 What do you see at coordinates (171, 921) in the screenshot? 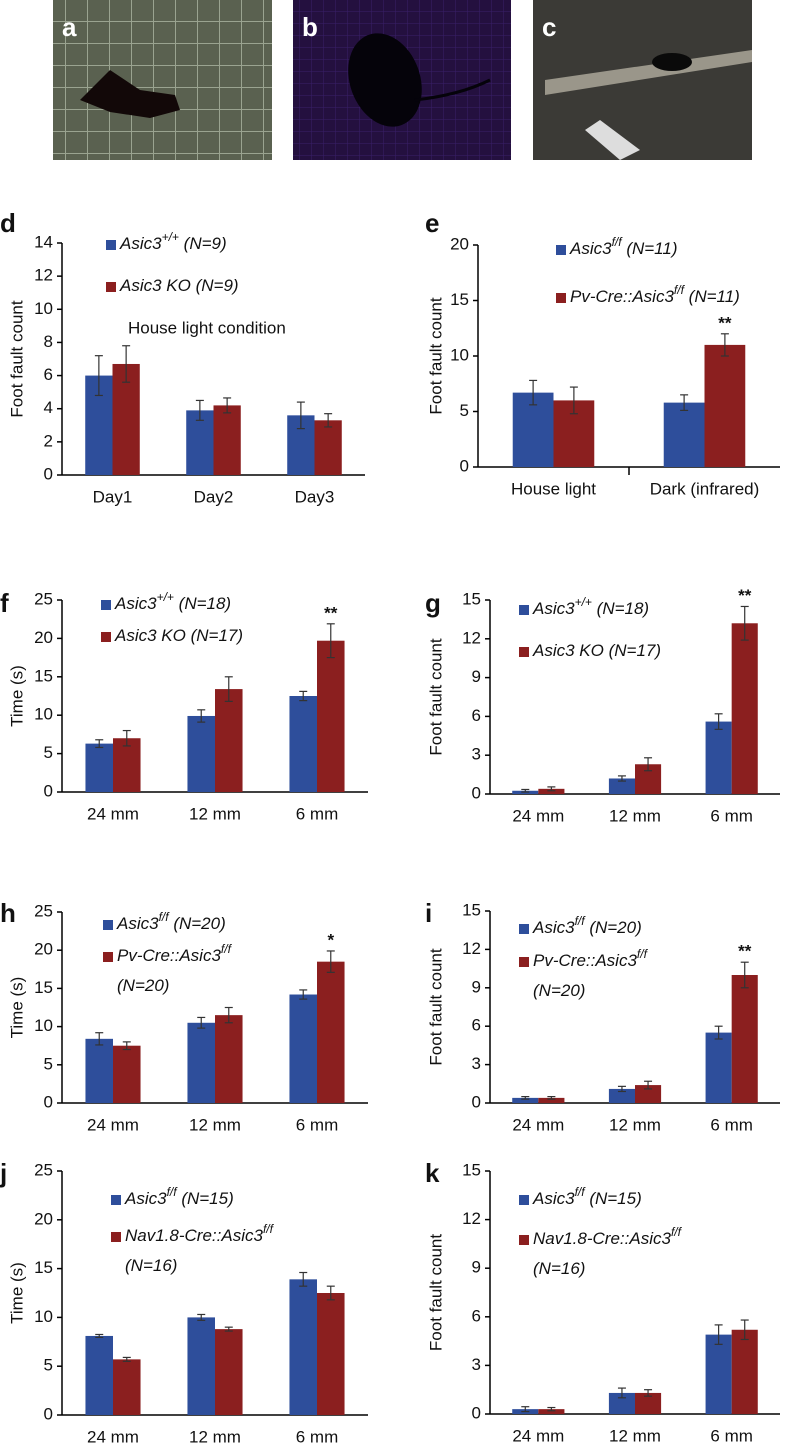
I see `legend-label: Asic3f/f (N=20)` at bounding box center [171, 921].